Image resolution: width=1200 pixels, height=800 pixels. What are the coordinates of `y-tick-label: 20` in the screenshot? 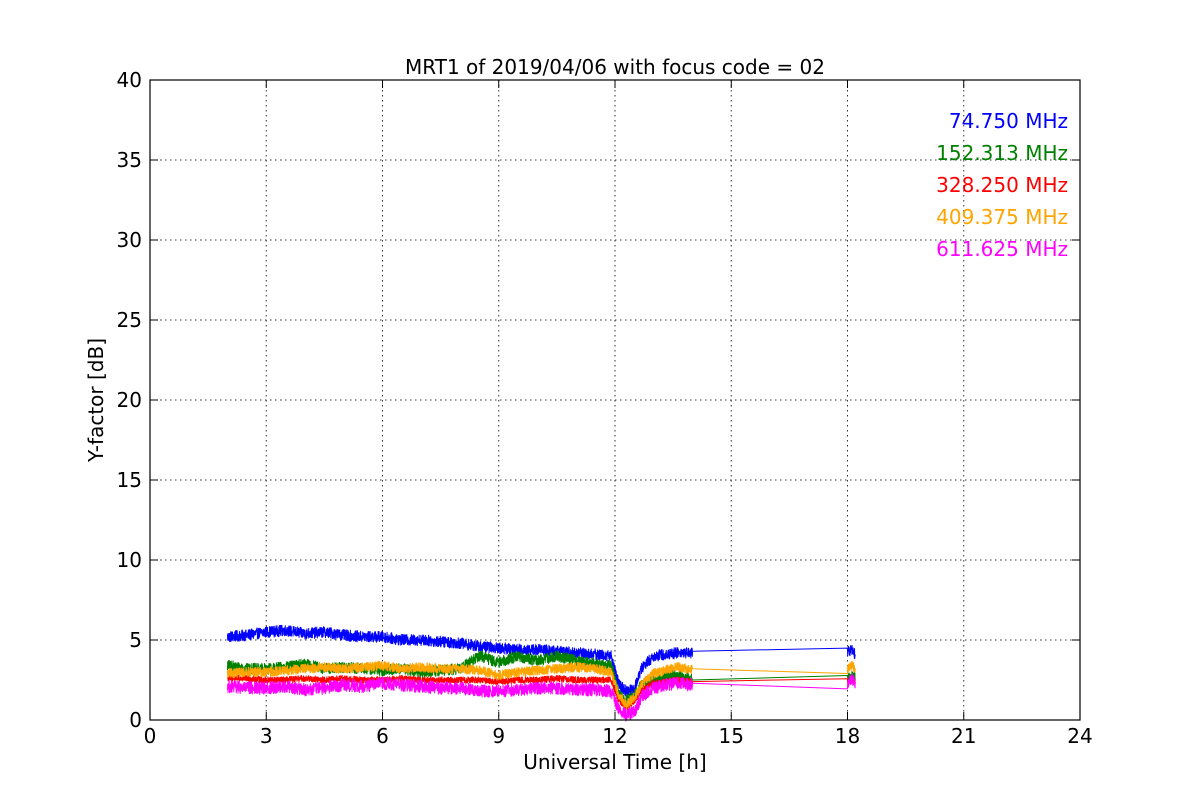 It's located at (129, 400).